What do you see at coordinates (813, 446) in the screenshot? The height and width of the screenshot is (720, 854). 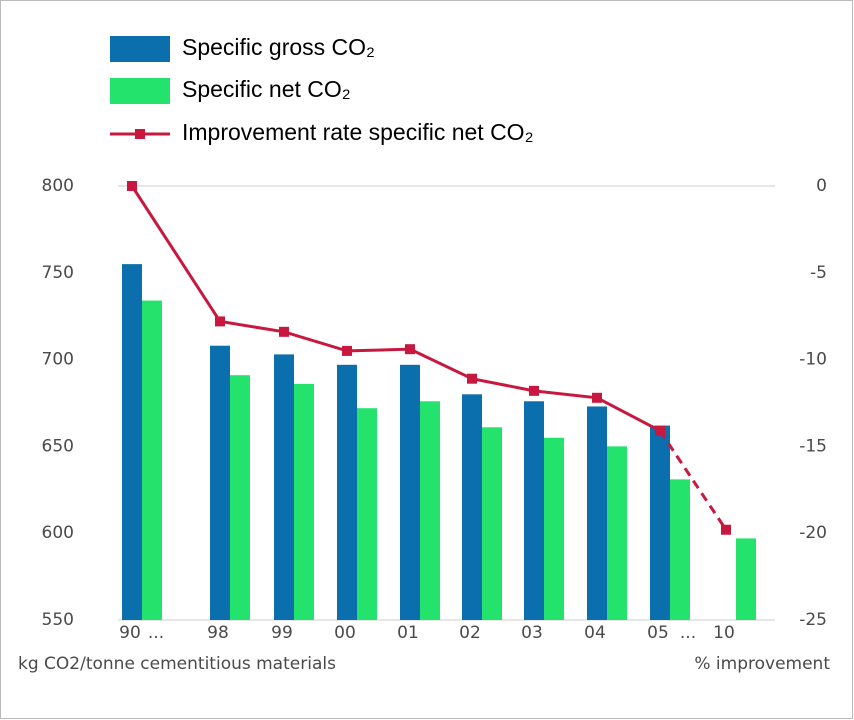 I see `y2-tick-label: -15` at bounding box center [813, 446].